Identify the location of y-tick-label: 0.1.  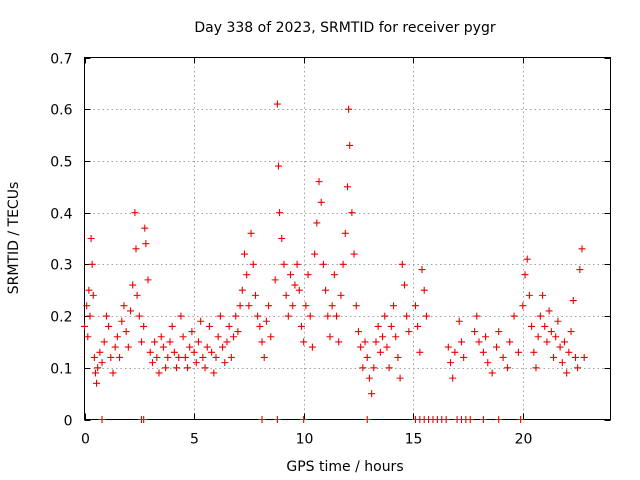
(61, 370).